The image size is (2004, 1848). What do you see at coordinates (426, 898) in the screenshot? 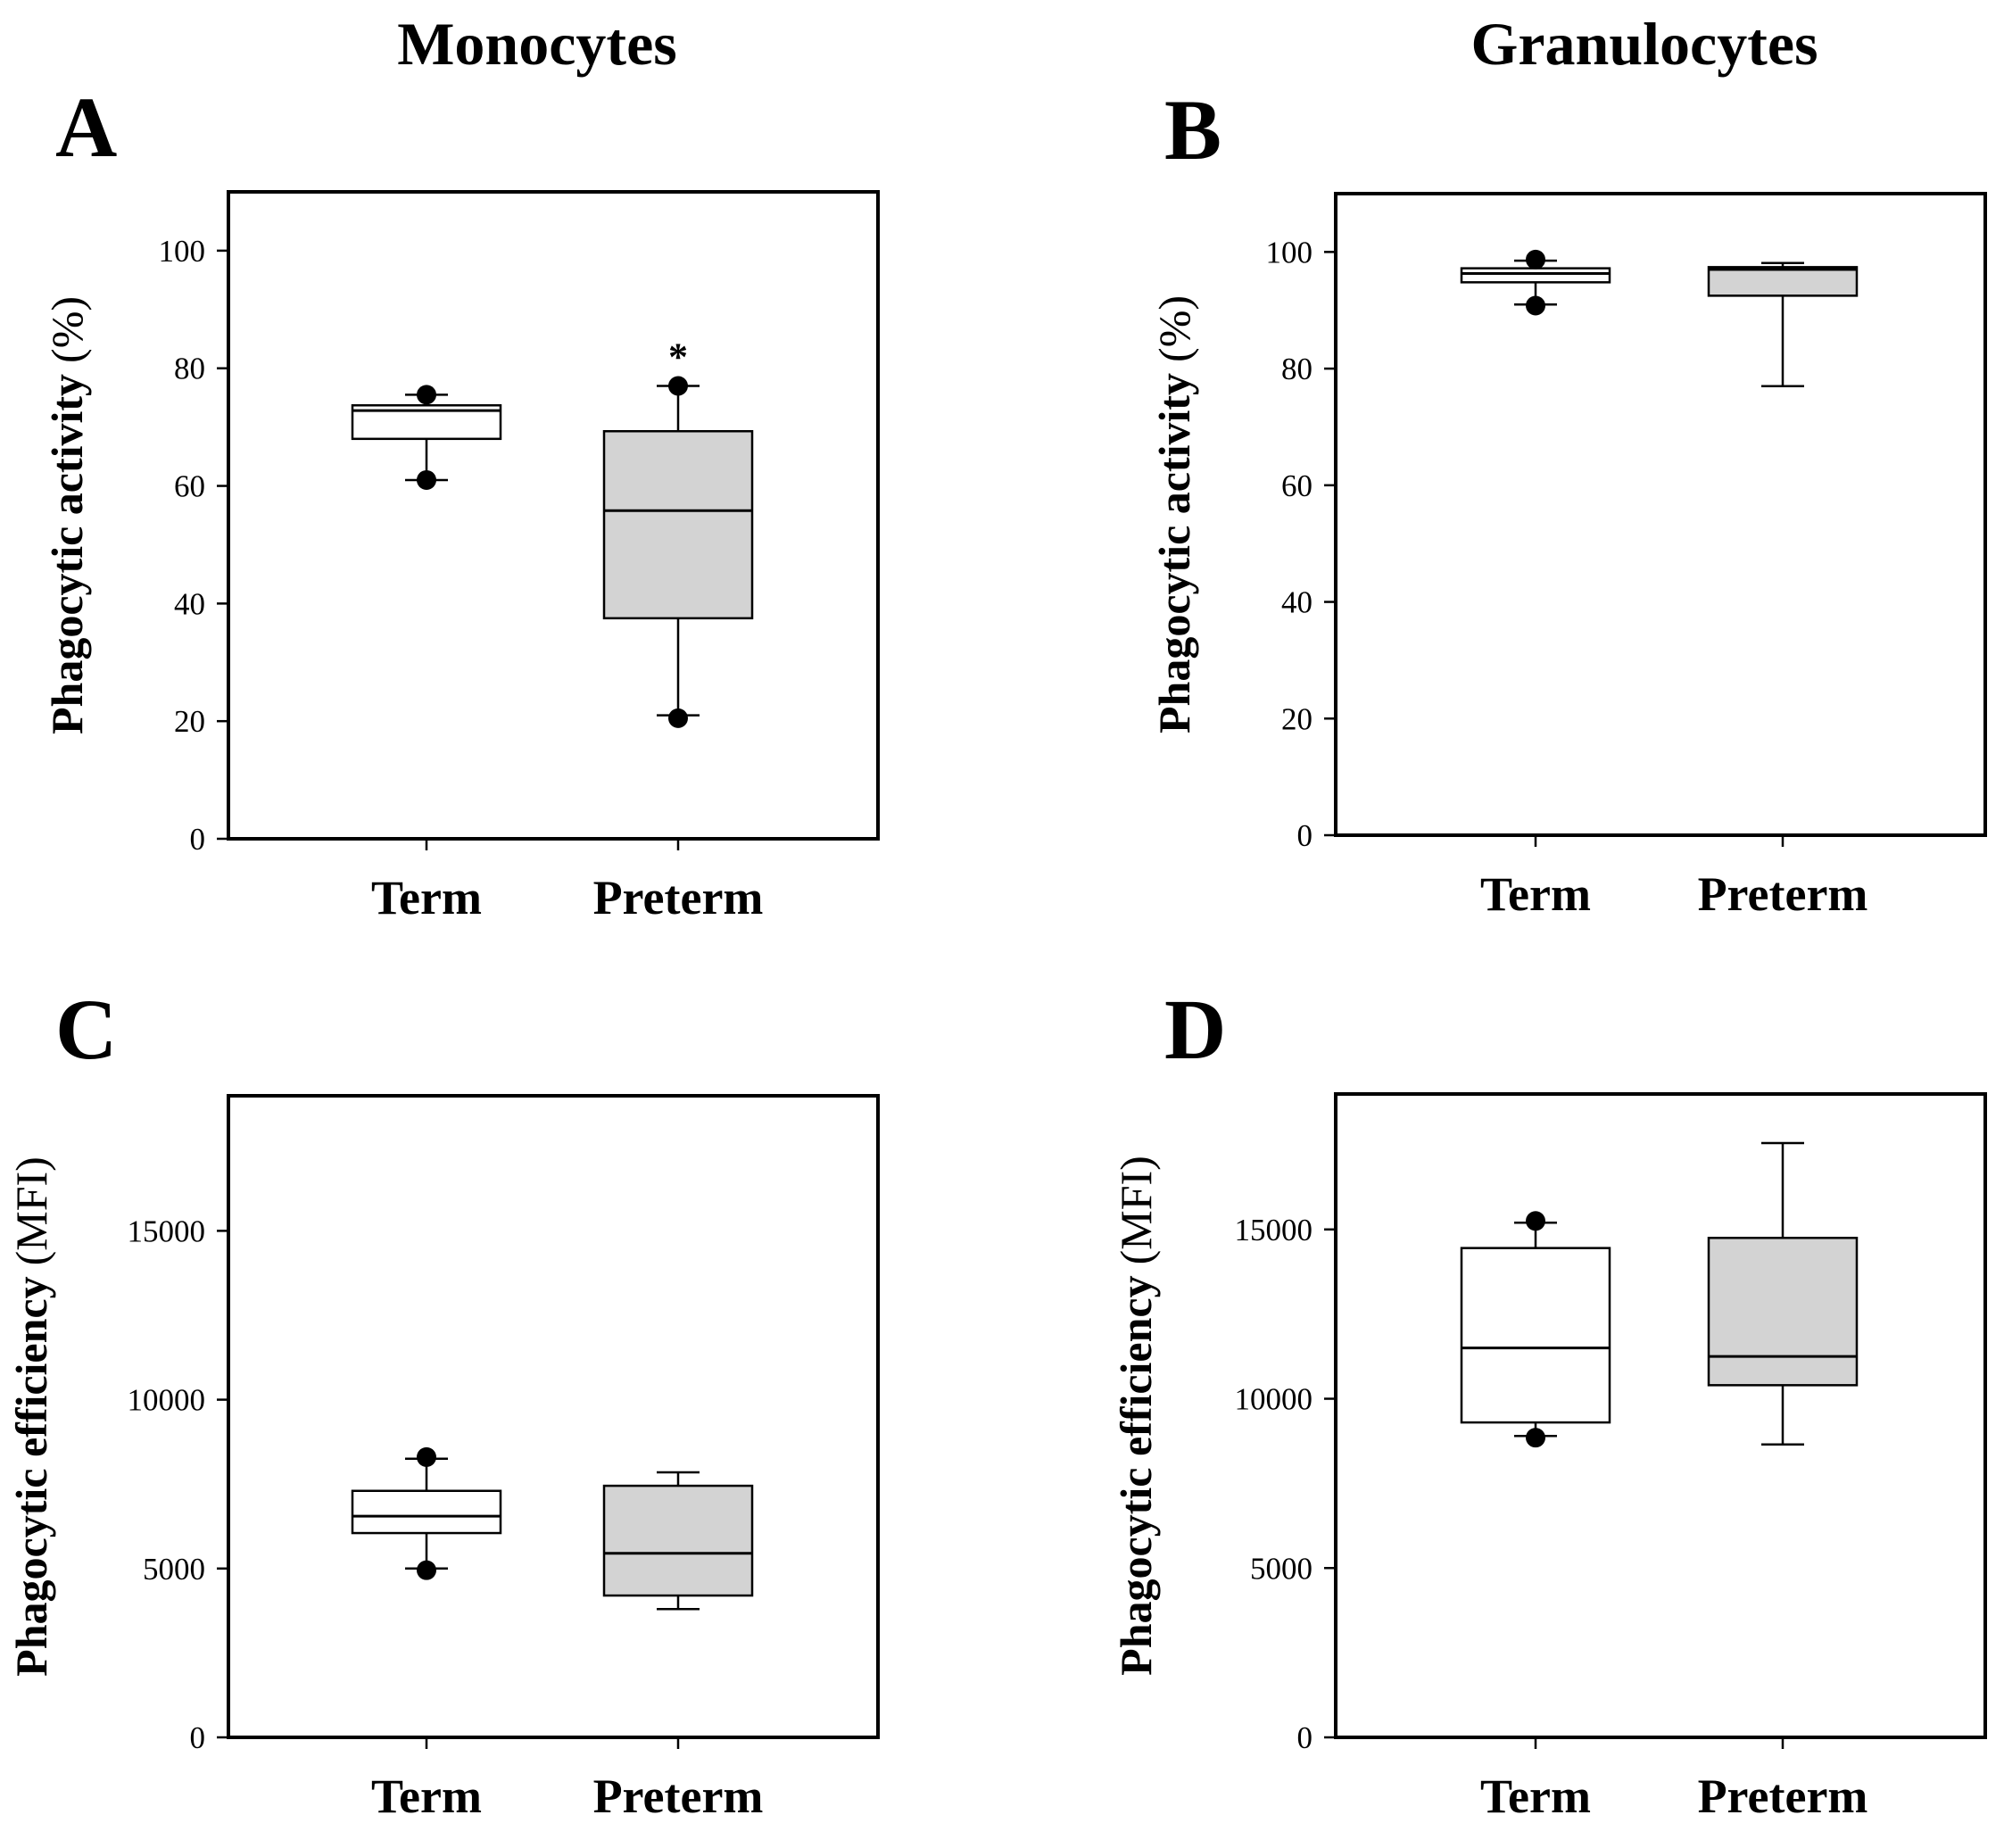
I see `panel-a-category-label-term: Term` at bounding box center [426, 898].